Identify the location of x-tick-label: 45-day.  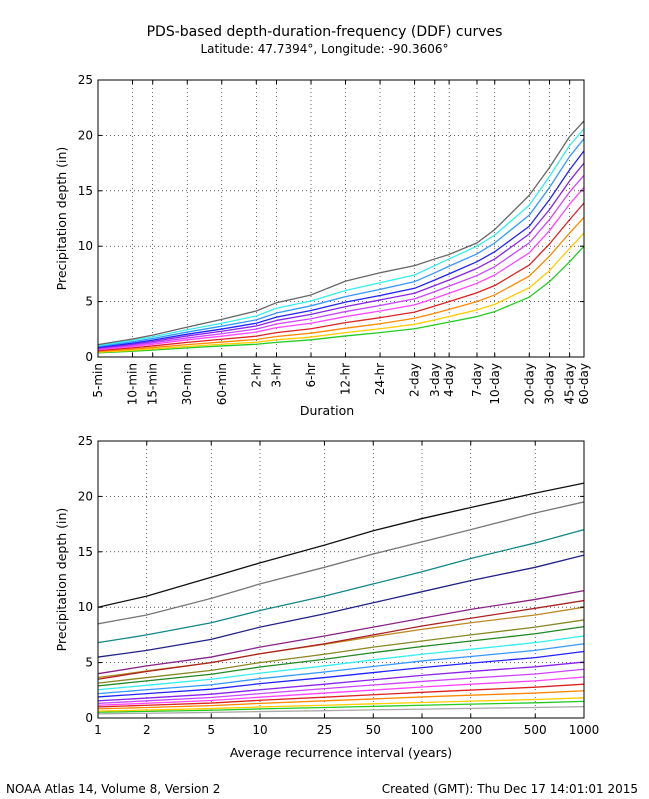
(570, 384).